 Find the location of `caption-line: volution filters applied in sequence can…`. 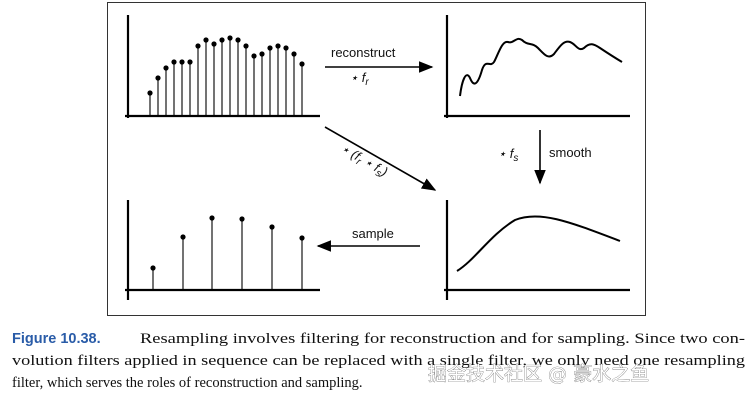

caption-line: volution filters applied in sequence can… is located at coordinates (378, 361).